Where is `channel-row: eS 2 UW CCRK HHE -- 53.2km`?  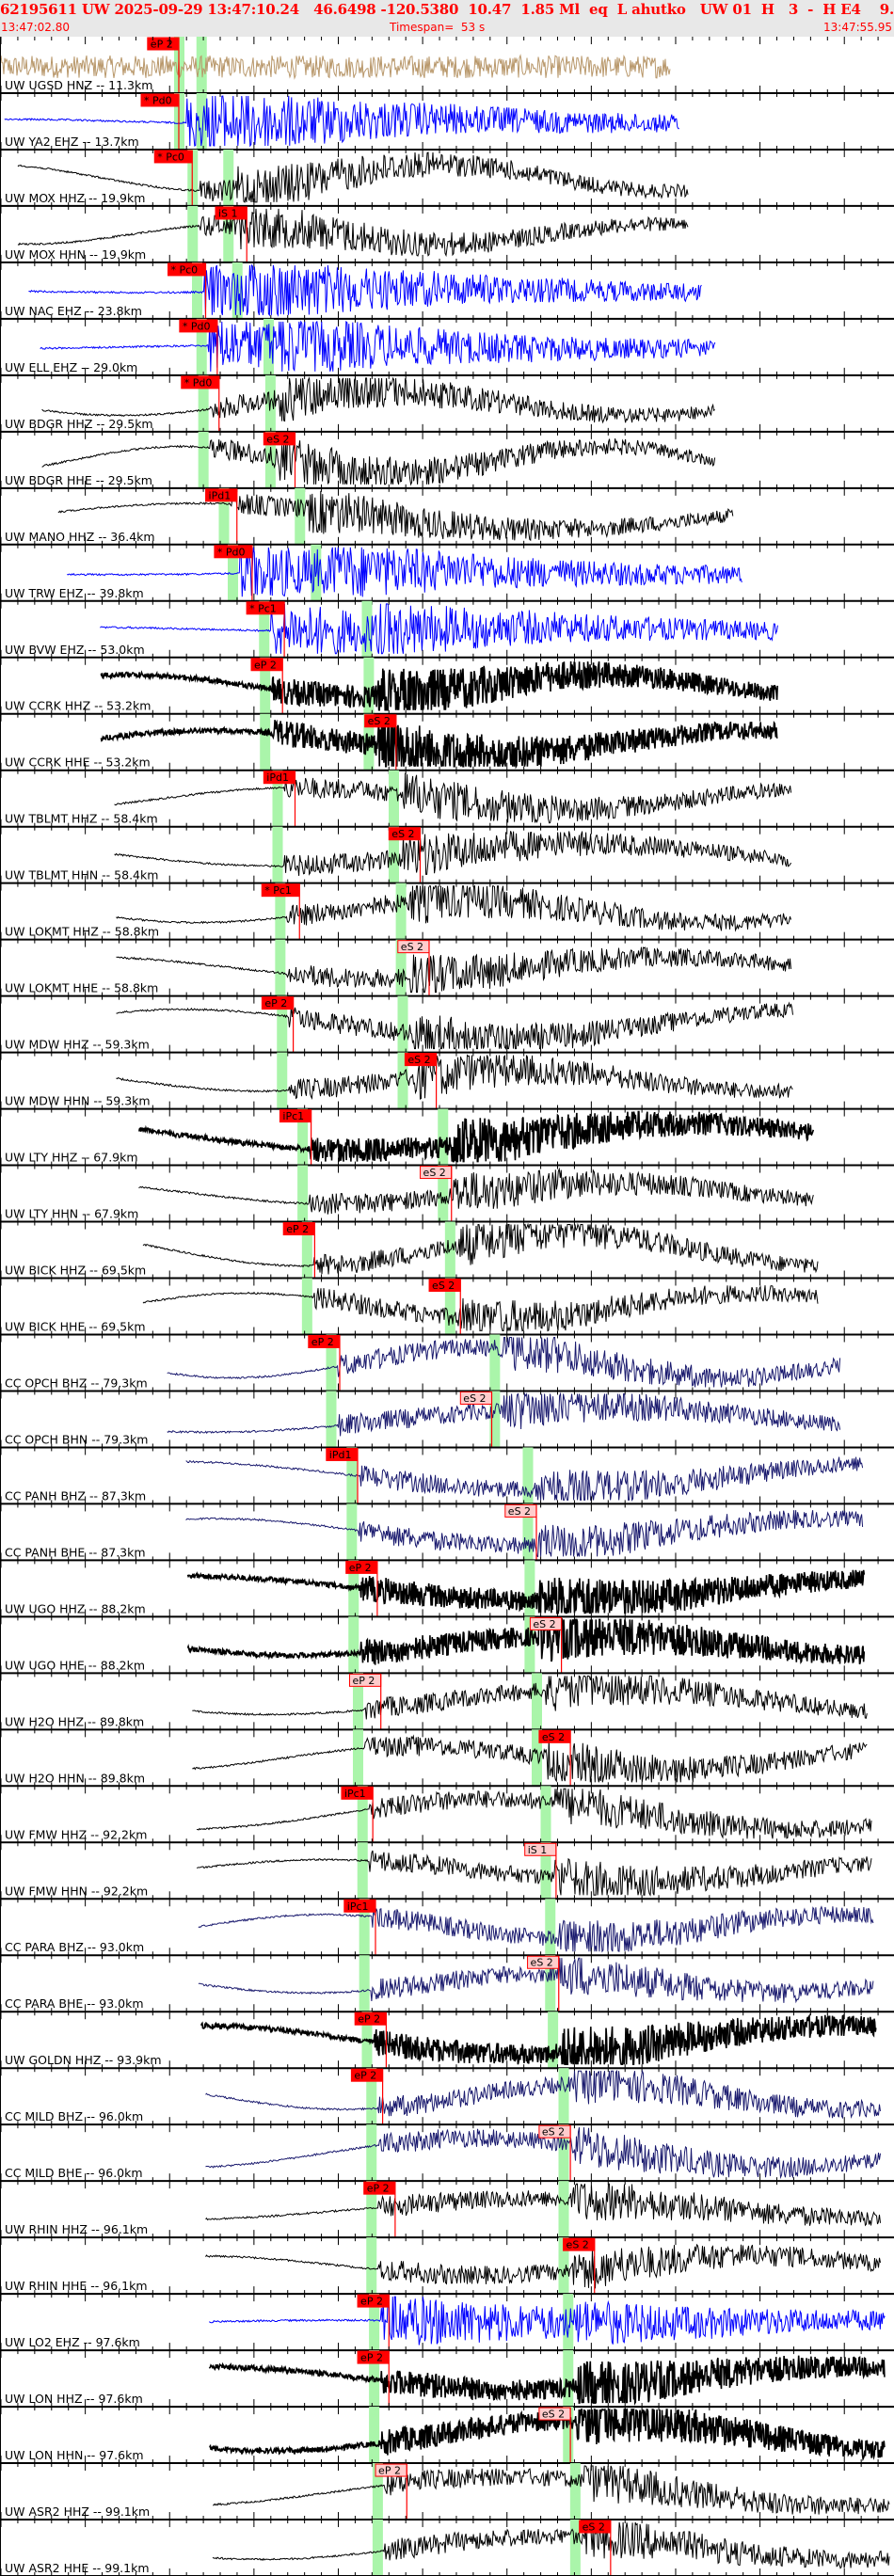
channel-row: eS 2 UW CCRK HHE -- 53.2km is located at coordinates (447, 745).